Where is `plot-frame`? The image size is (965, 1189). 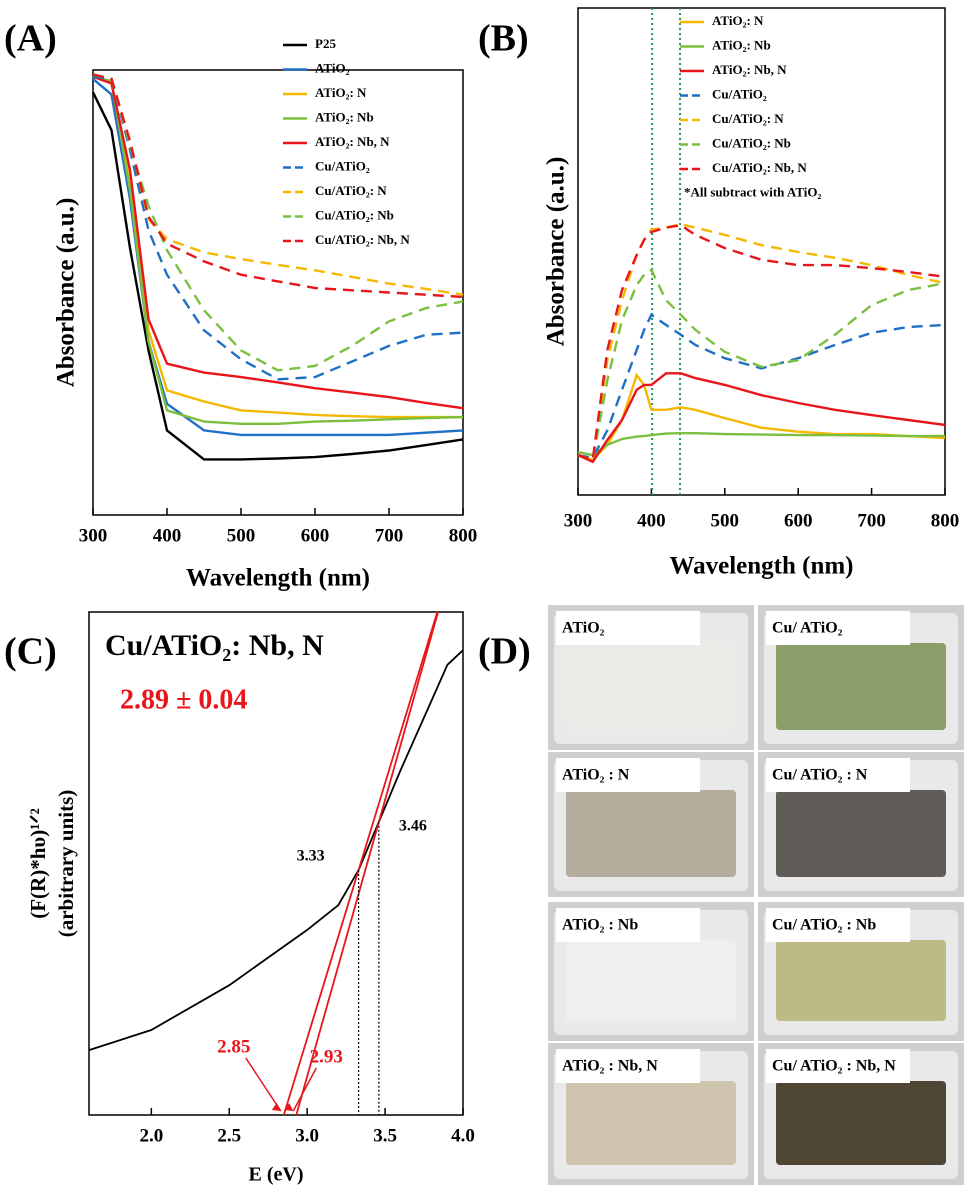 plot-frame is located at coordinates (278, 292).